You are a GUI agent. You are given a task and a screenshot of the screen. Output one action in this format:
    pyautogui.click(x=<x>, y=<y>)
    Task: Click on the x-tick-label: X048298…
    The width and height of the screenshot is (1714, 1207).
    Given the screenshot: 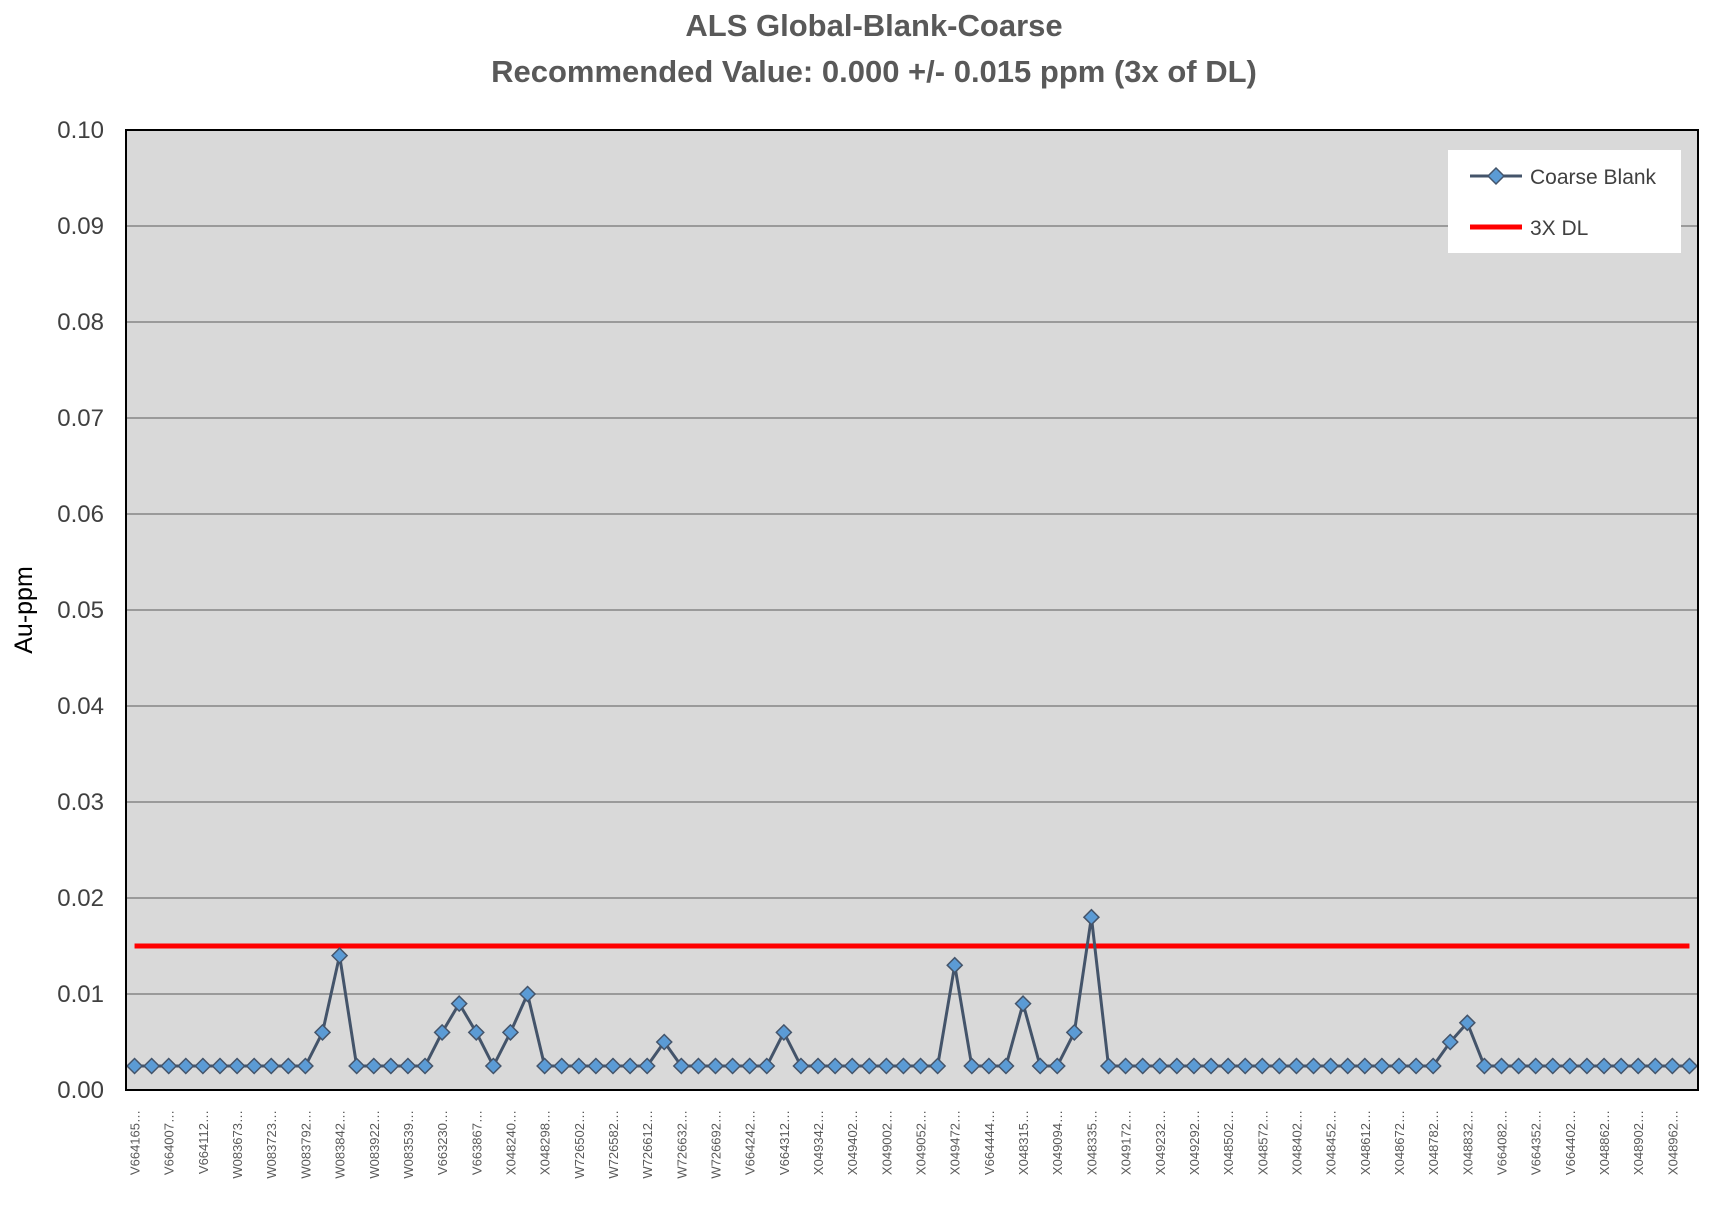 What is the action you would take?
    pyautogui.click(x=545, y=1142)
    